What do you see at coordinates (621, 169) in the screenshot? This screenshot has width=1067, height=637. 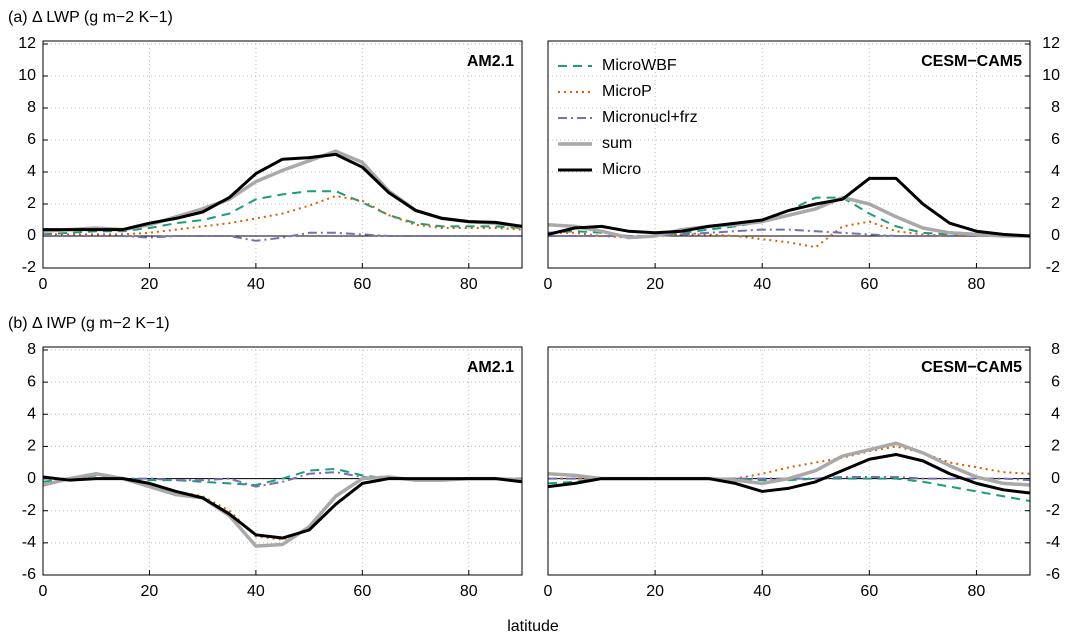 I see `legend-label: Micro` at bounding box center [621, 169].